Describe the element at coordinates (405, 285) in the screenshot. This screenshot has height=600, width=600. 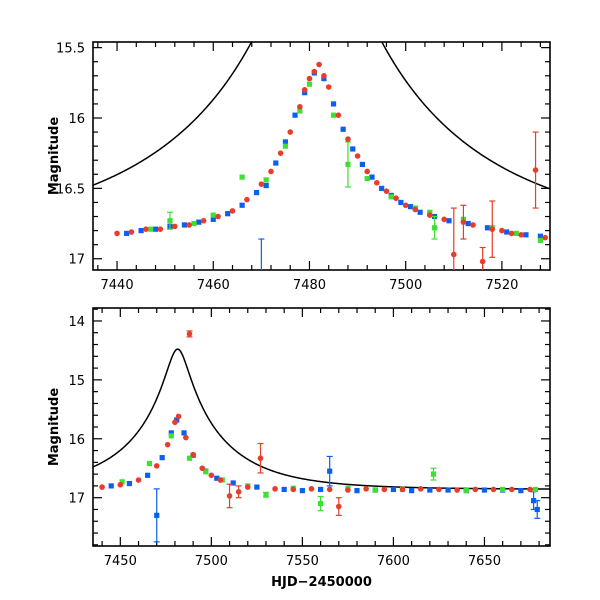
I see `top-x-tick-label: 7500` at that location.